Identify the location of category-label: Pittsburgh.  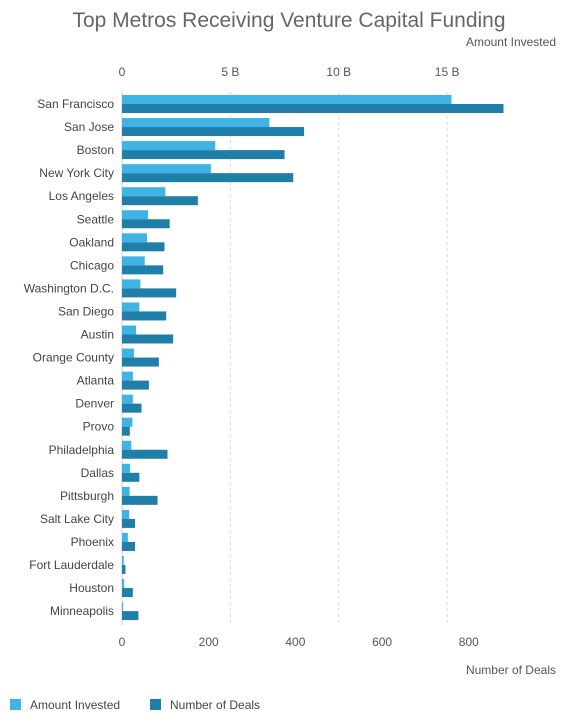
(87, 496).